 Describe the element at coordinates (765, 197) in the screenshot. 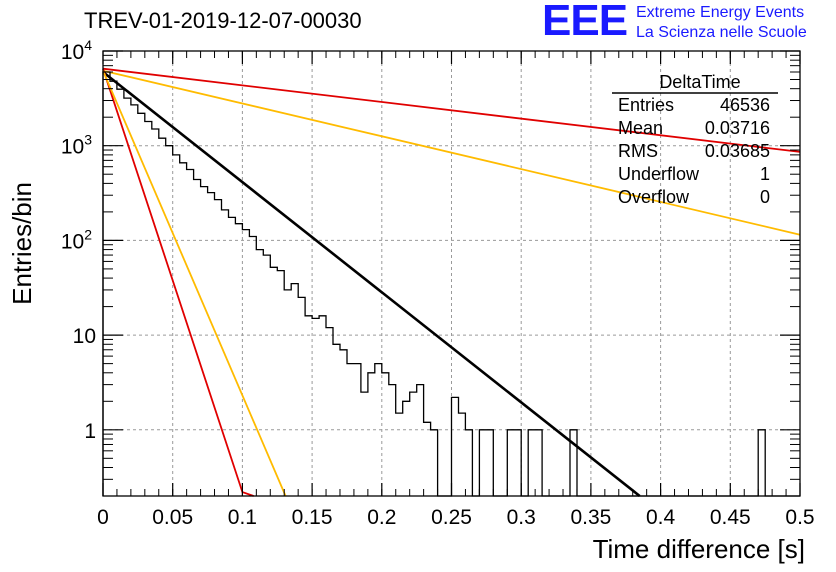

I see `stats-row-value: 0` at that location.